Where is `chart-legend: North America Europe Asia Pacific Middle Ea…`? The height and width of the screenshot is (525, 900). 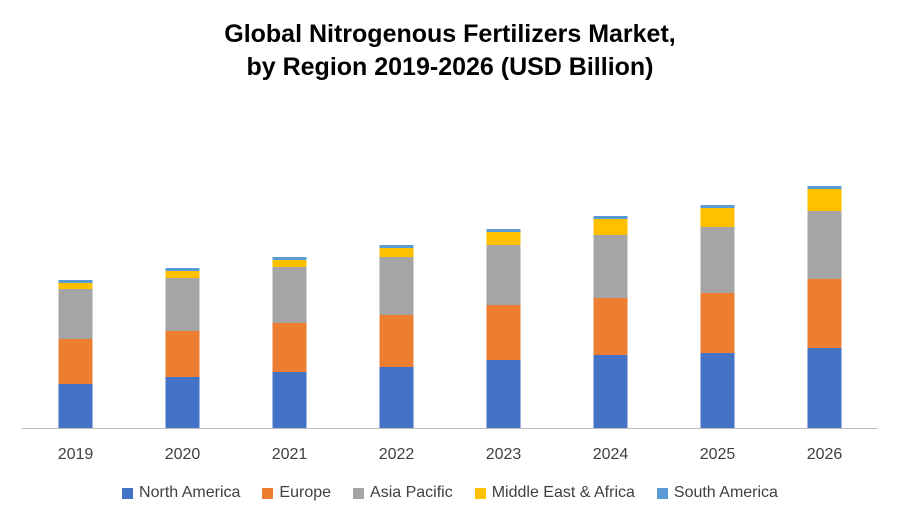 chart-legend: North America Europe Asia Pacific Middle Ea… is located at coordinates (450, 493).